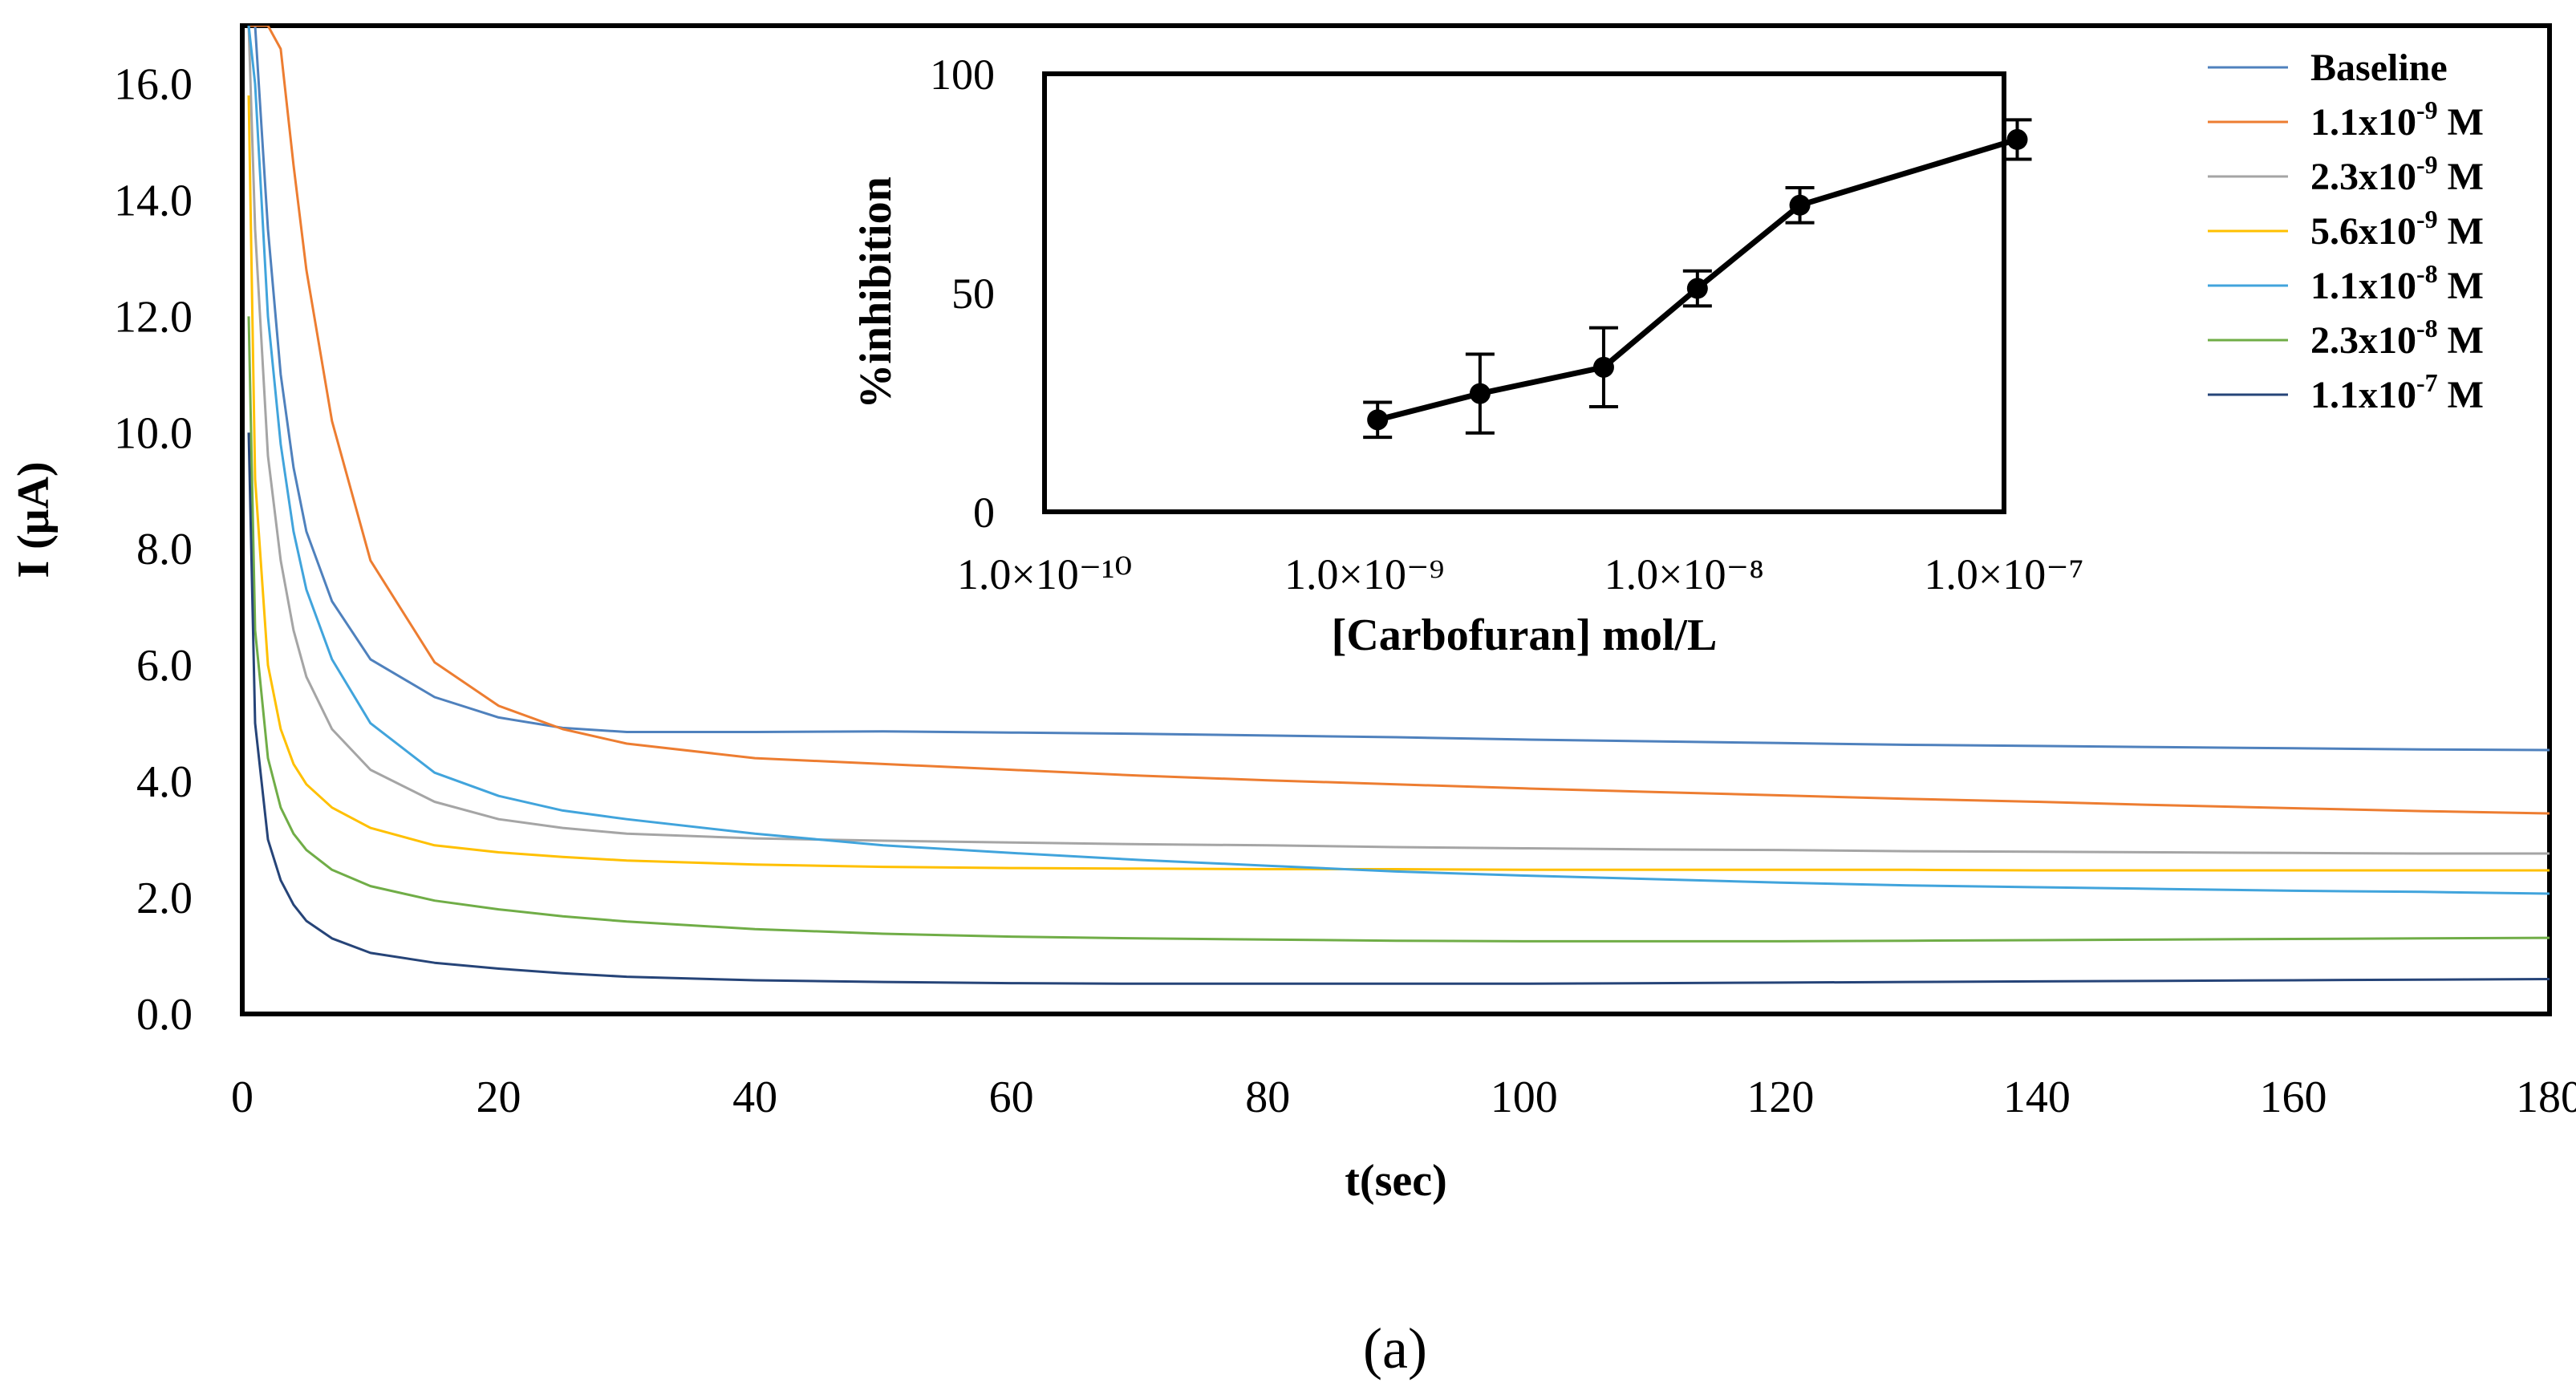  I want to click on main-y-tick-label: 12.0, so click(153, 317).